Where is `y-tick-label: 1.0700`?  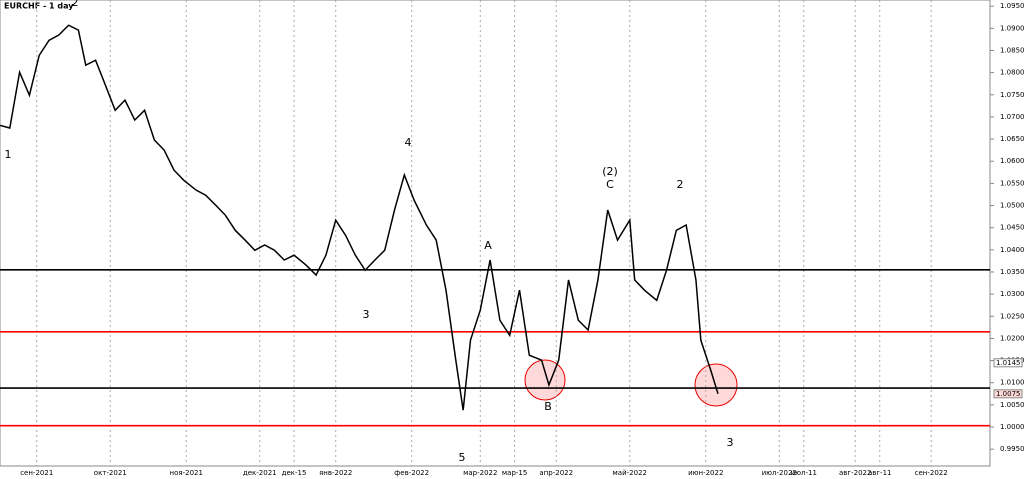
y-tick-label: 1.0700 is located at coordinates (1012, 117).